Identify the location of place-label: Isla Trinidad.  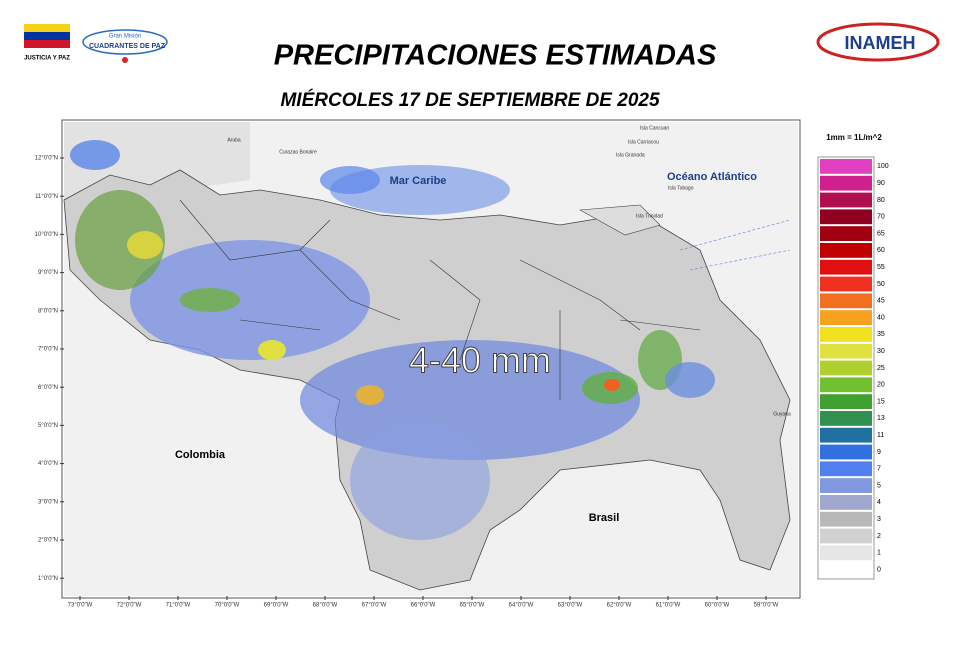
(649, 216).